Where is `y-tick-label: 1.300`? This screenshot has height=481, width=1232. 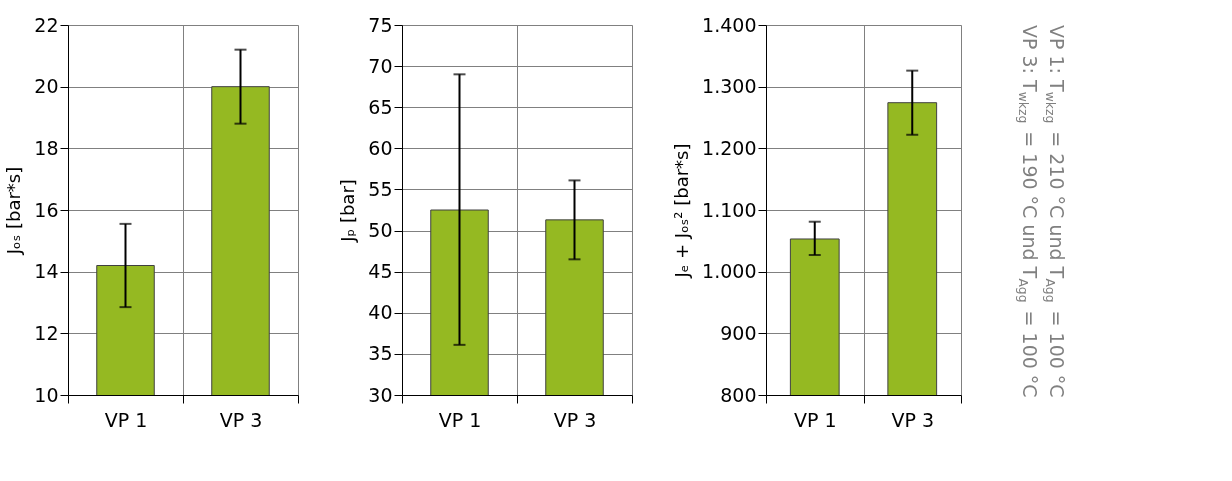 y-tick-label: 1.300 is located at coordinates (729, 86).